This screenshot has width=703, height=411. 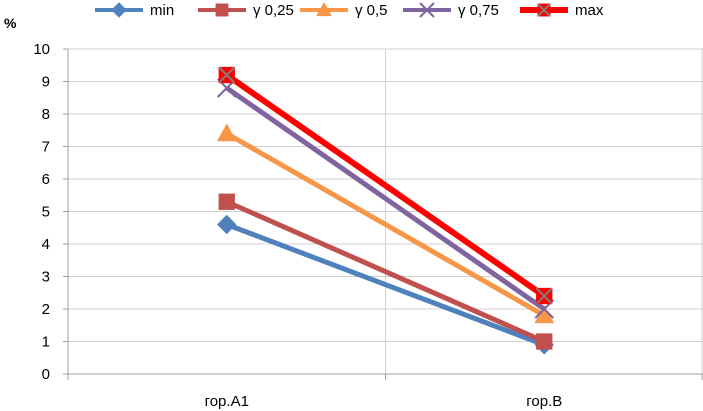 What do you see at coordinates (385, 285) in the screenshot?
I see `series-line` at bounding box center [385, 285].